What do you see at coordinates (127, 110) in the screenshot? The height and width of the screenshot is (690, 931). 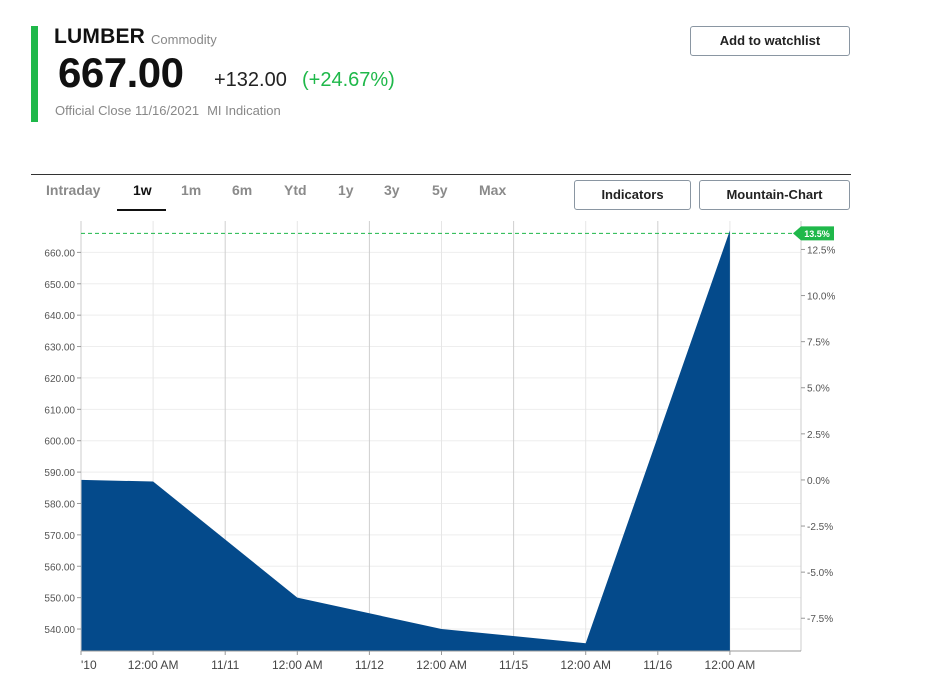 I see `official-close-label: Official Close 11/16/2021` at bounding box center [127, 110].